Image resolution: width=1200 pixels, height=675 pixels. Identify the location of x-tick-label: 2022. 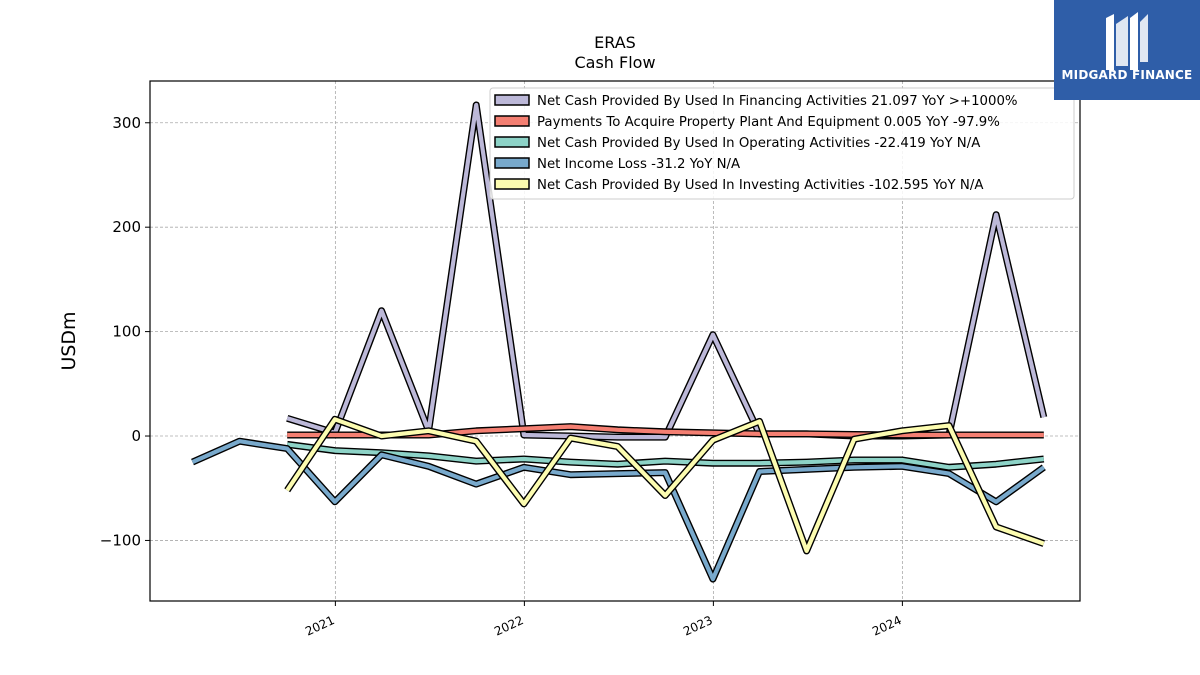
(509, 626).